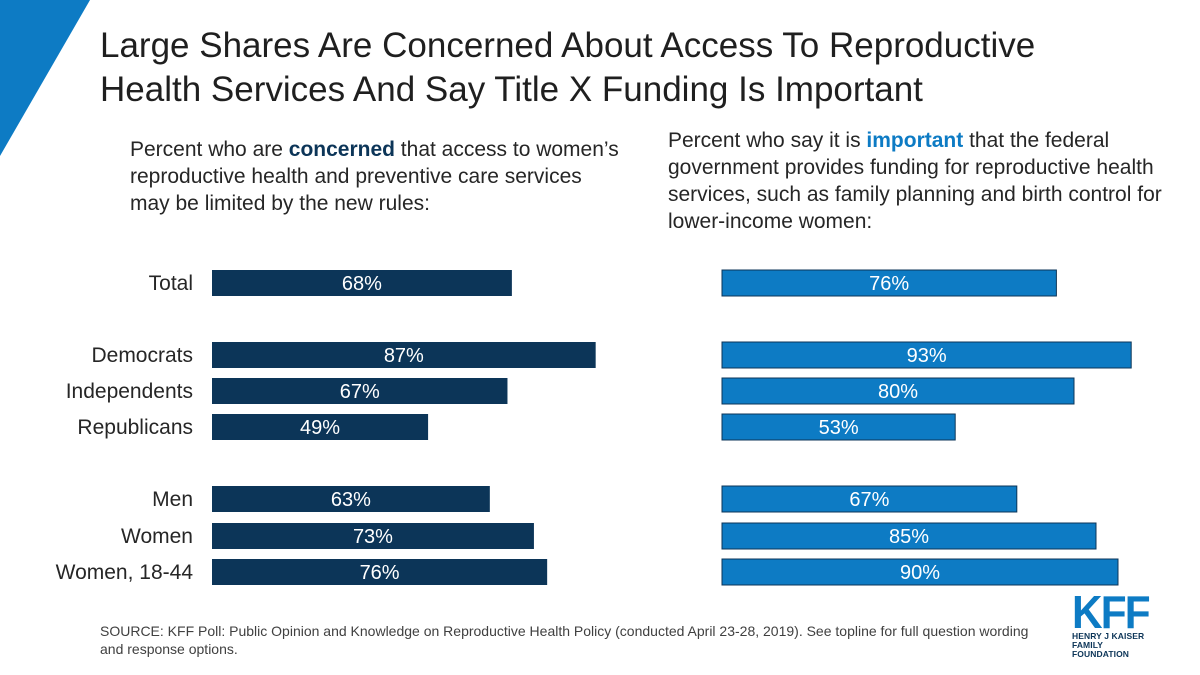  Describe the element at coordinates (209, 149) in the screenshot. I see `left-subtitle-prefix: Percent who are` at that location.